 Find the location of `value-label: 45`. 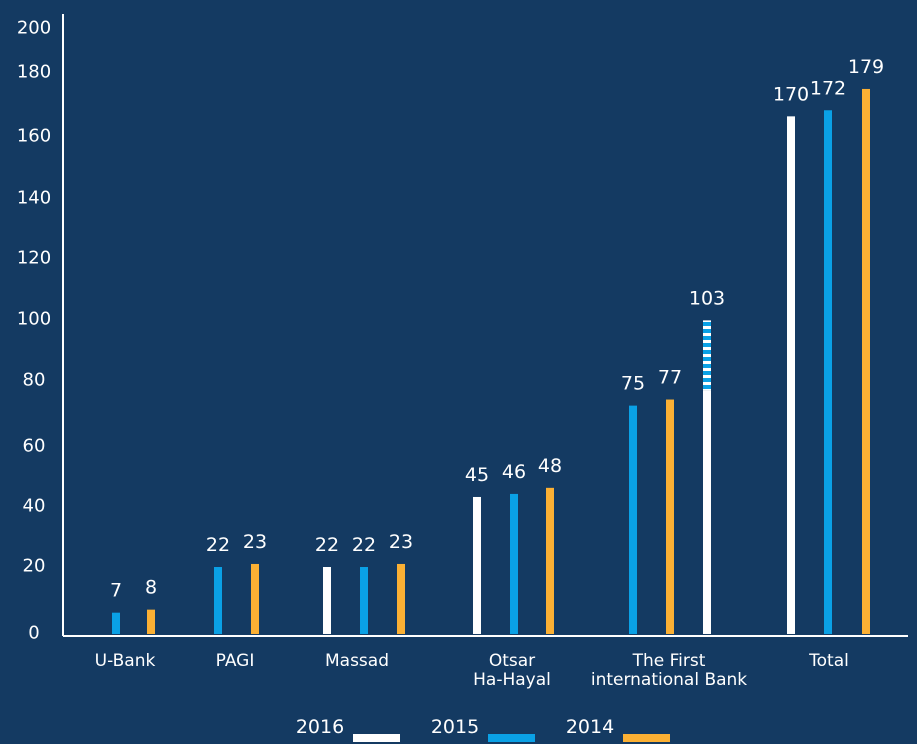

value-label: 45 is located at coordinates (477, 475).